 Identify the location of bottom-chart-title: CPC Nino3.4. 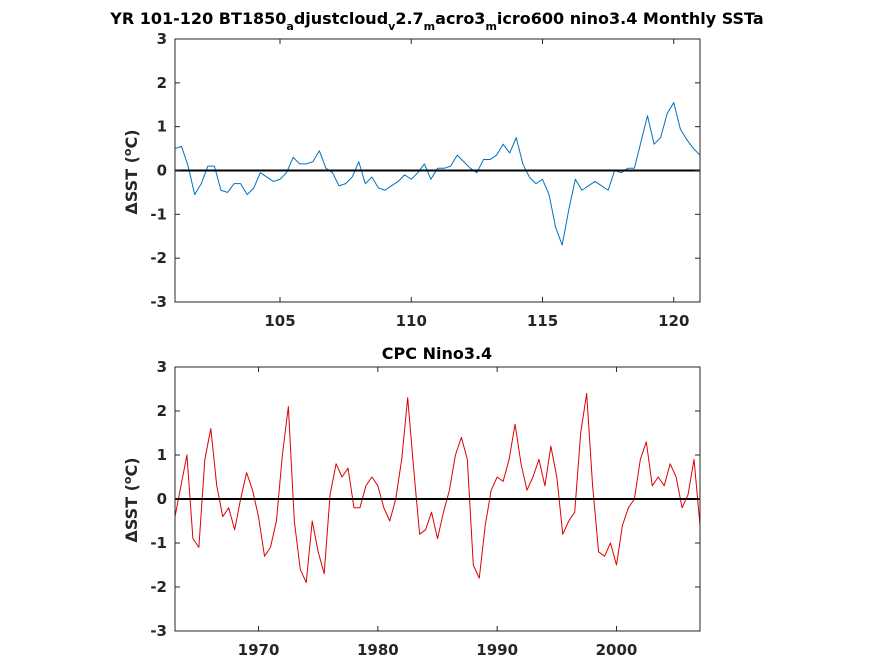
(437, 353).